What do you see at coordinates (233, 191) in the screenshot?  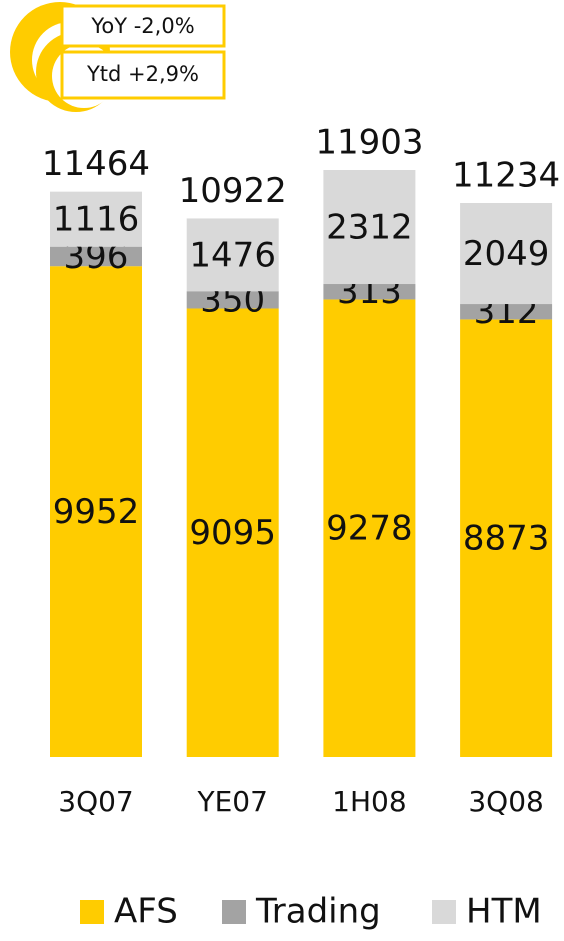 I see `total-label: 10922` at bounding box center [233, 191].